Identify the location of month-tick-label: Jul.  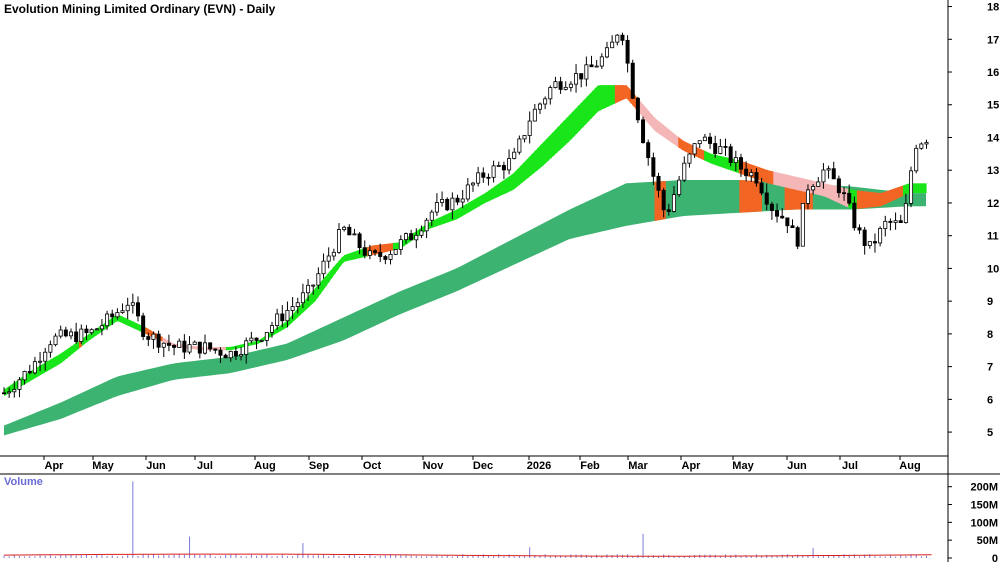
(850, 466).